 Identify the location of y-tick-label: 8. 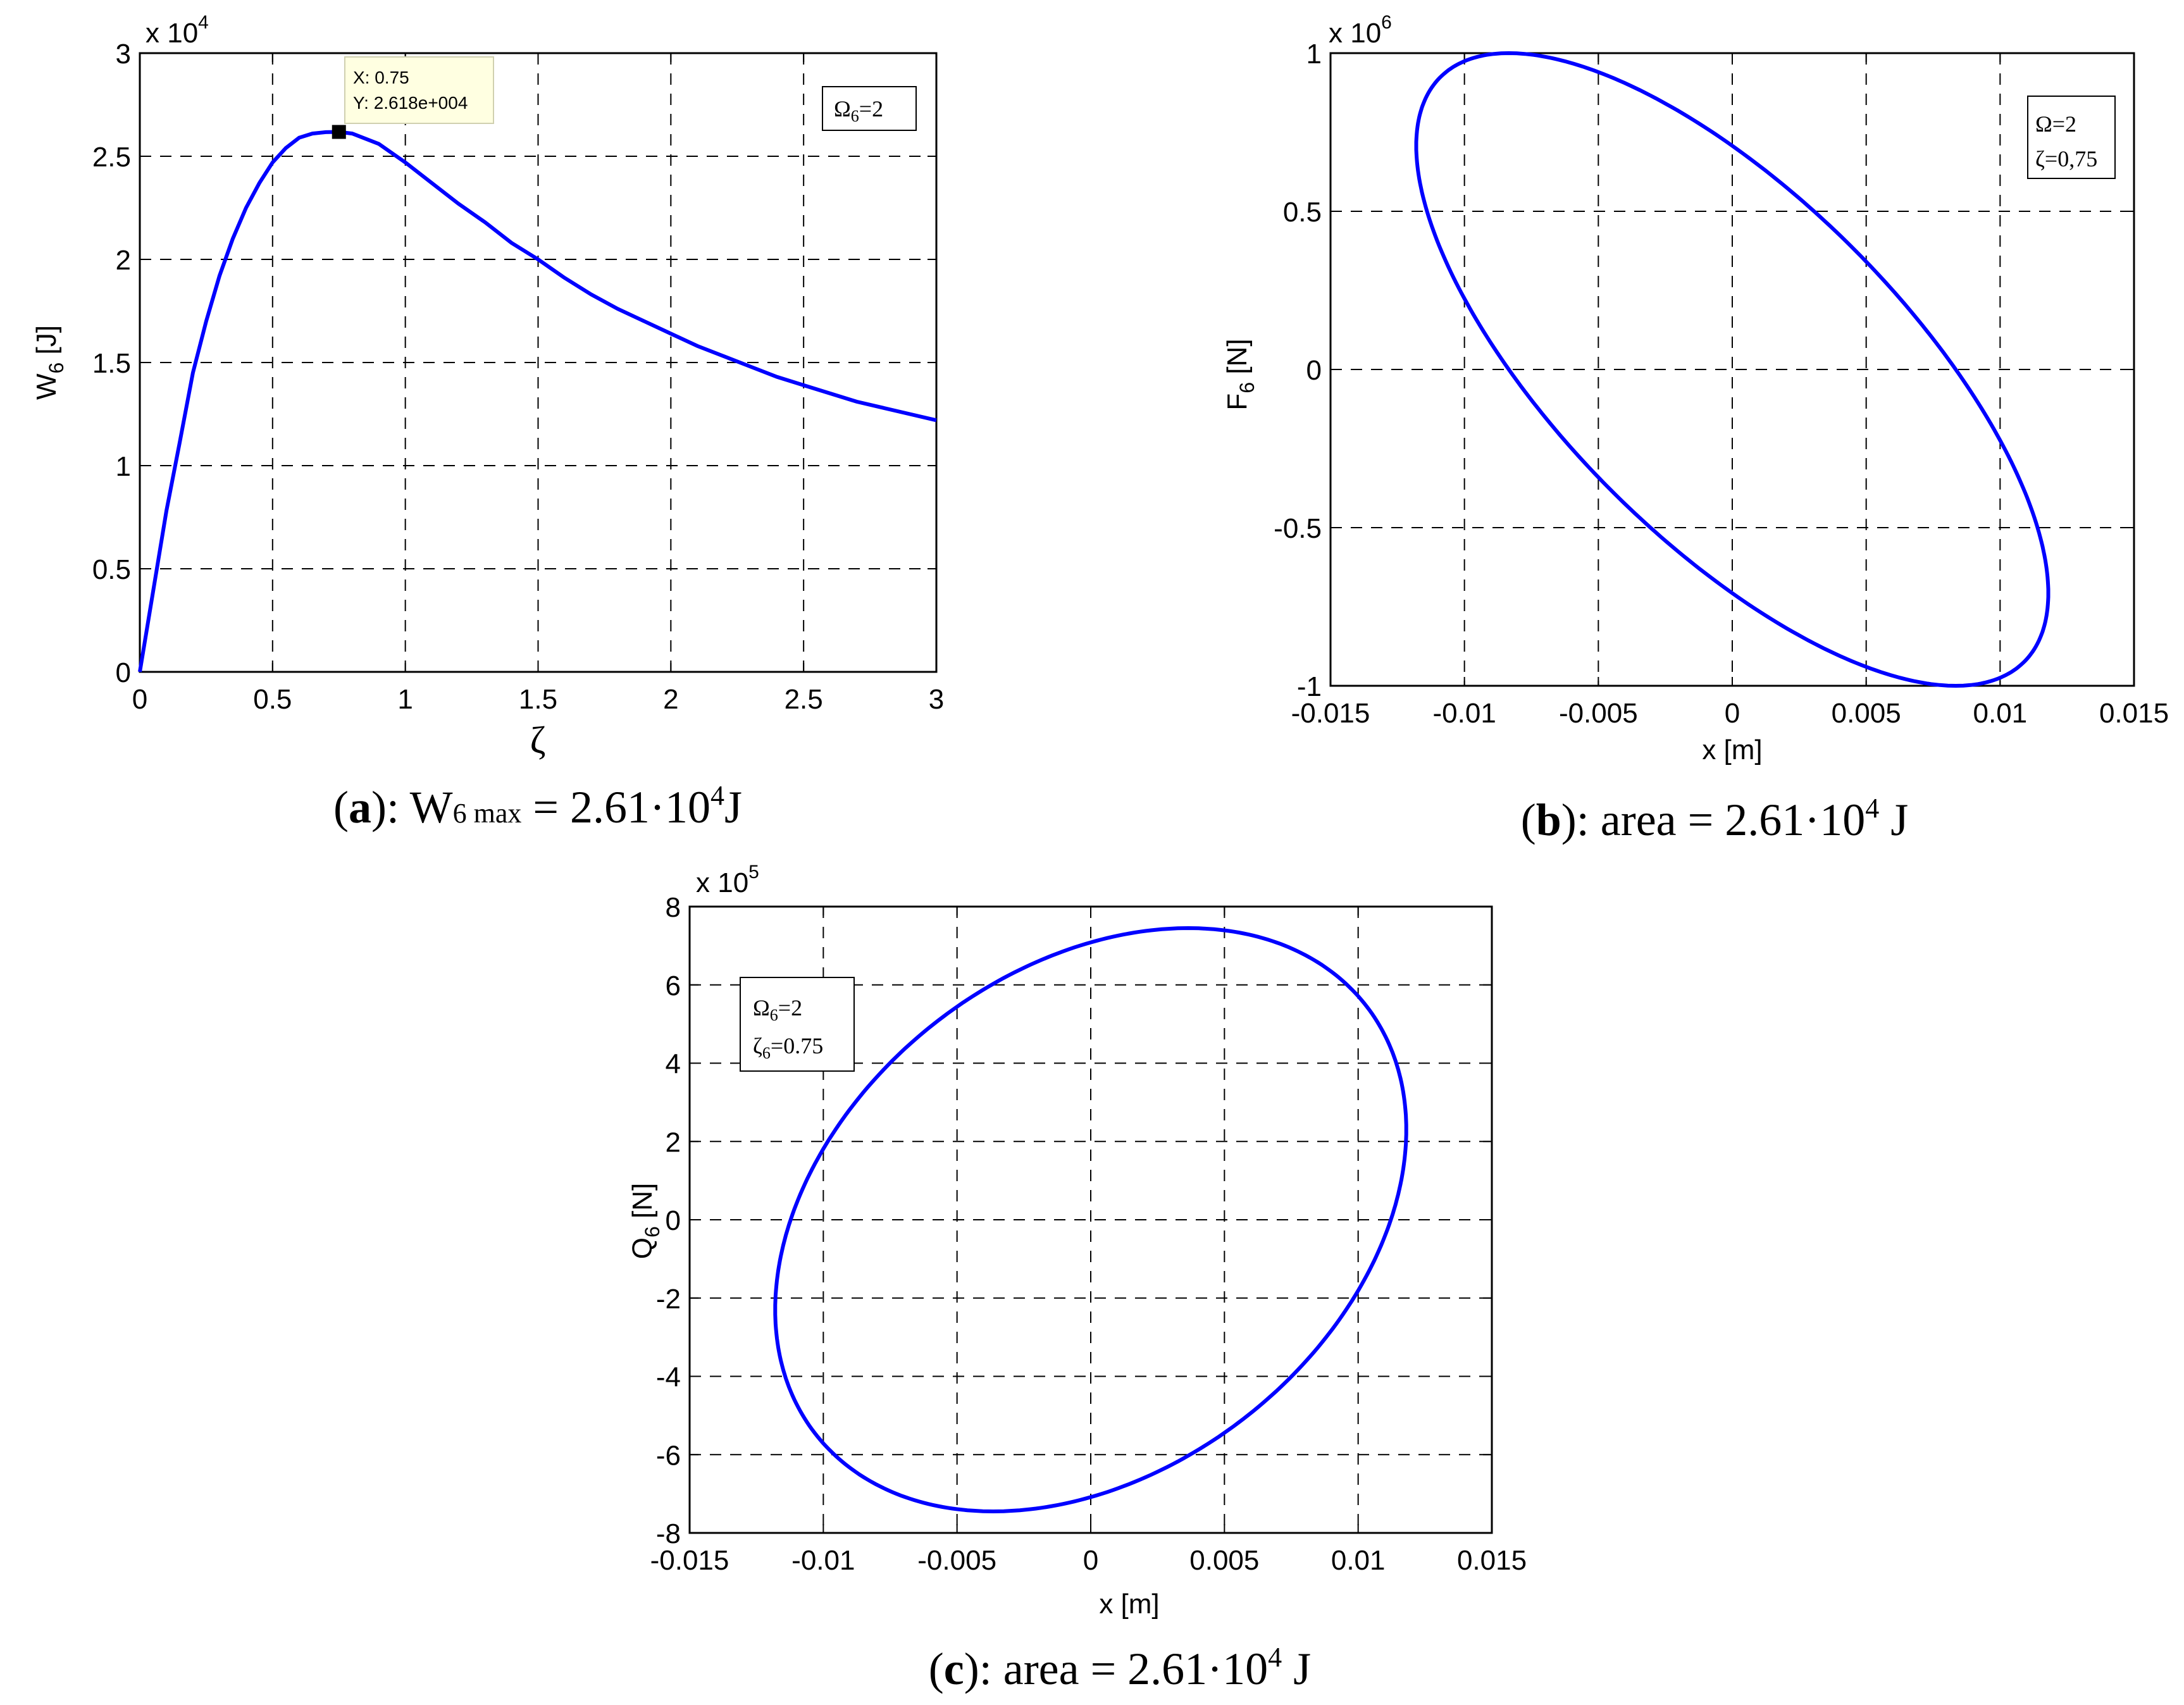
(673, 907).